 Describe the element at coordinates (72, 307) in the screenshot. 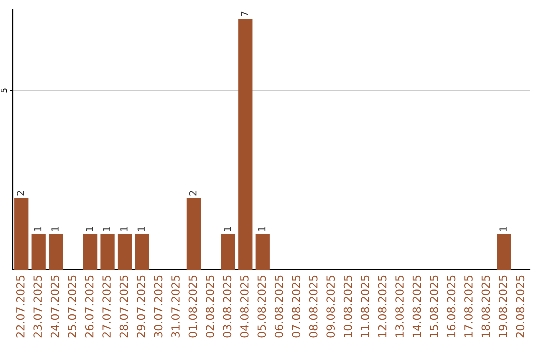

I see `x-tick-label: 25.07.2025` at that location.